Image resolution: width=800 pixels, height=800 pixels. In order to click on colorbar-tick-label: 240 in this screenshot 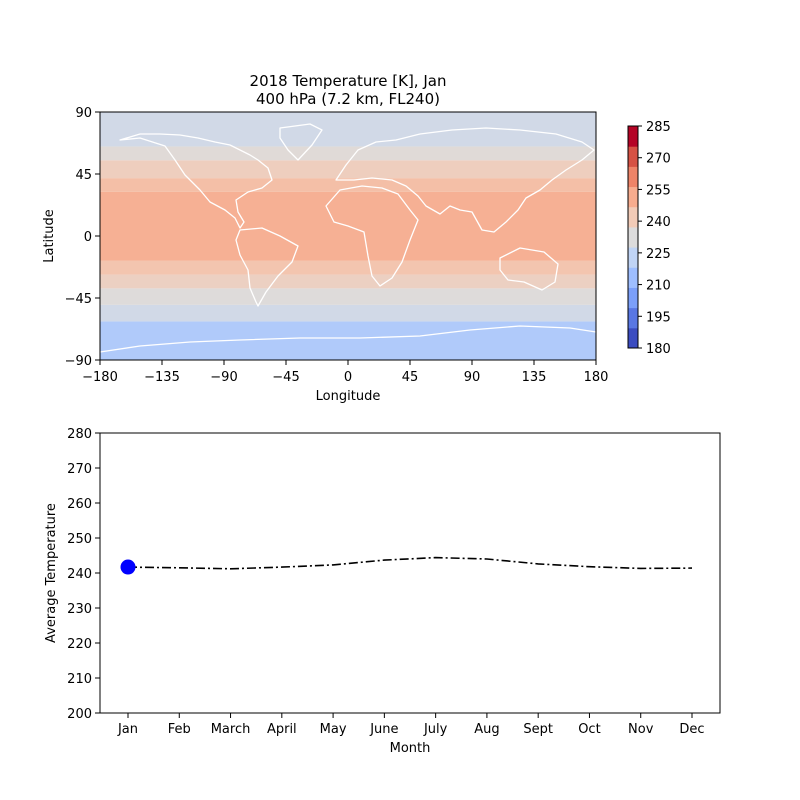, I will do `click(658, 222)`.